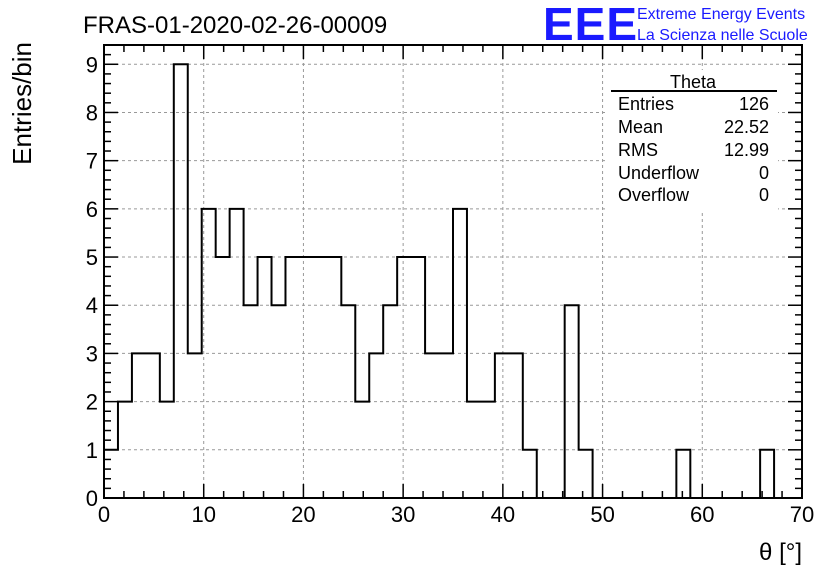  I want to click on y-tick-label-4: 4, so click(92, 305).